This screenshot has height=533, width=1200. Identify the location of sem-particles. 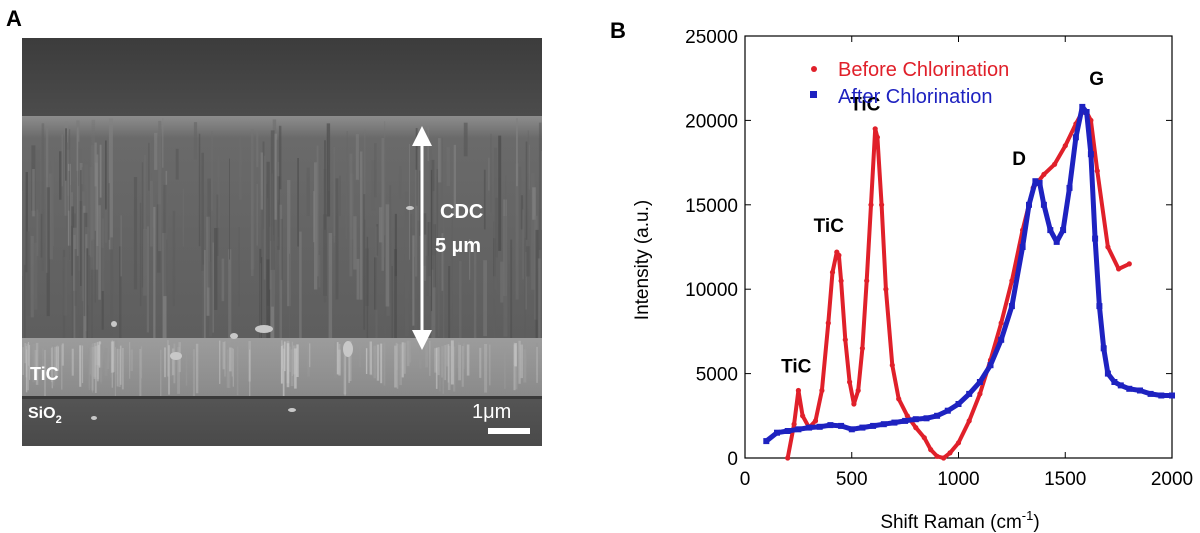
(252, 313).